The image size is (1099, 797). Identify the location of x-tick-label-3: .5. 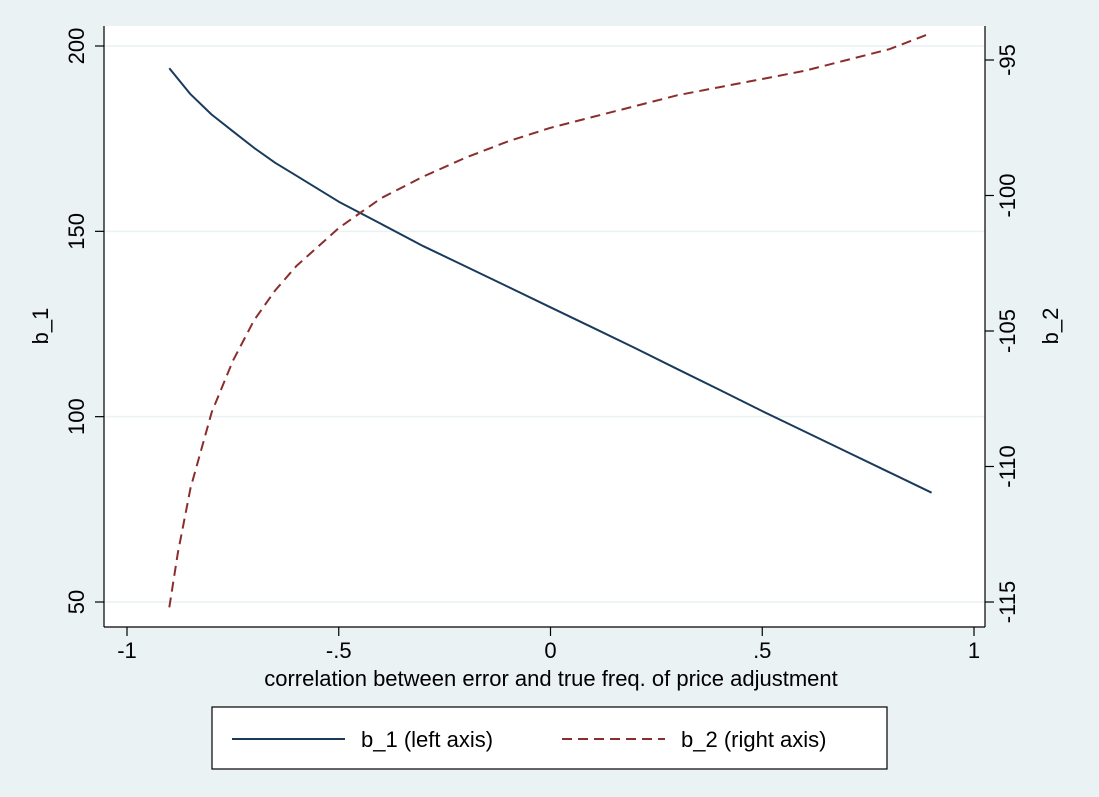
(762, 650).